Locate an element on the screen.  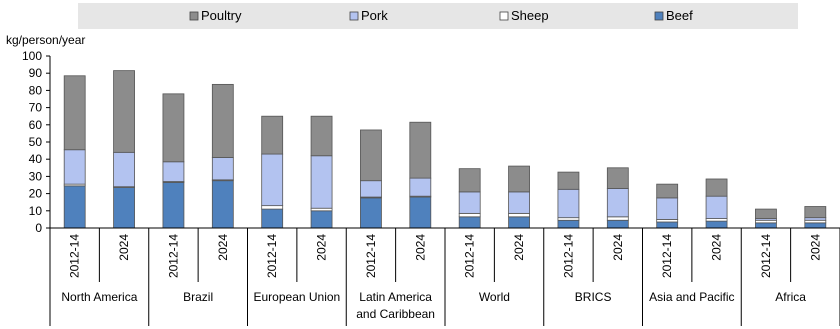
y-tick-label: 40 is located at coordinates (36, 159).